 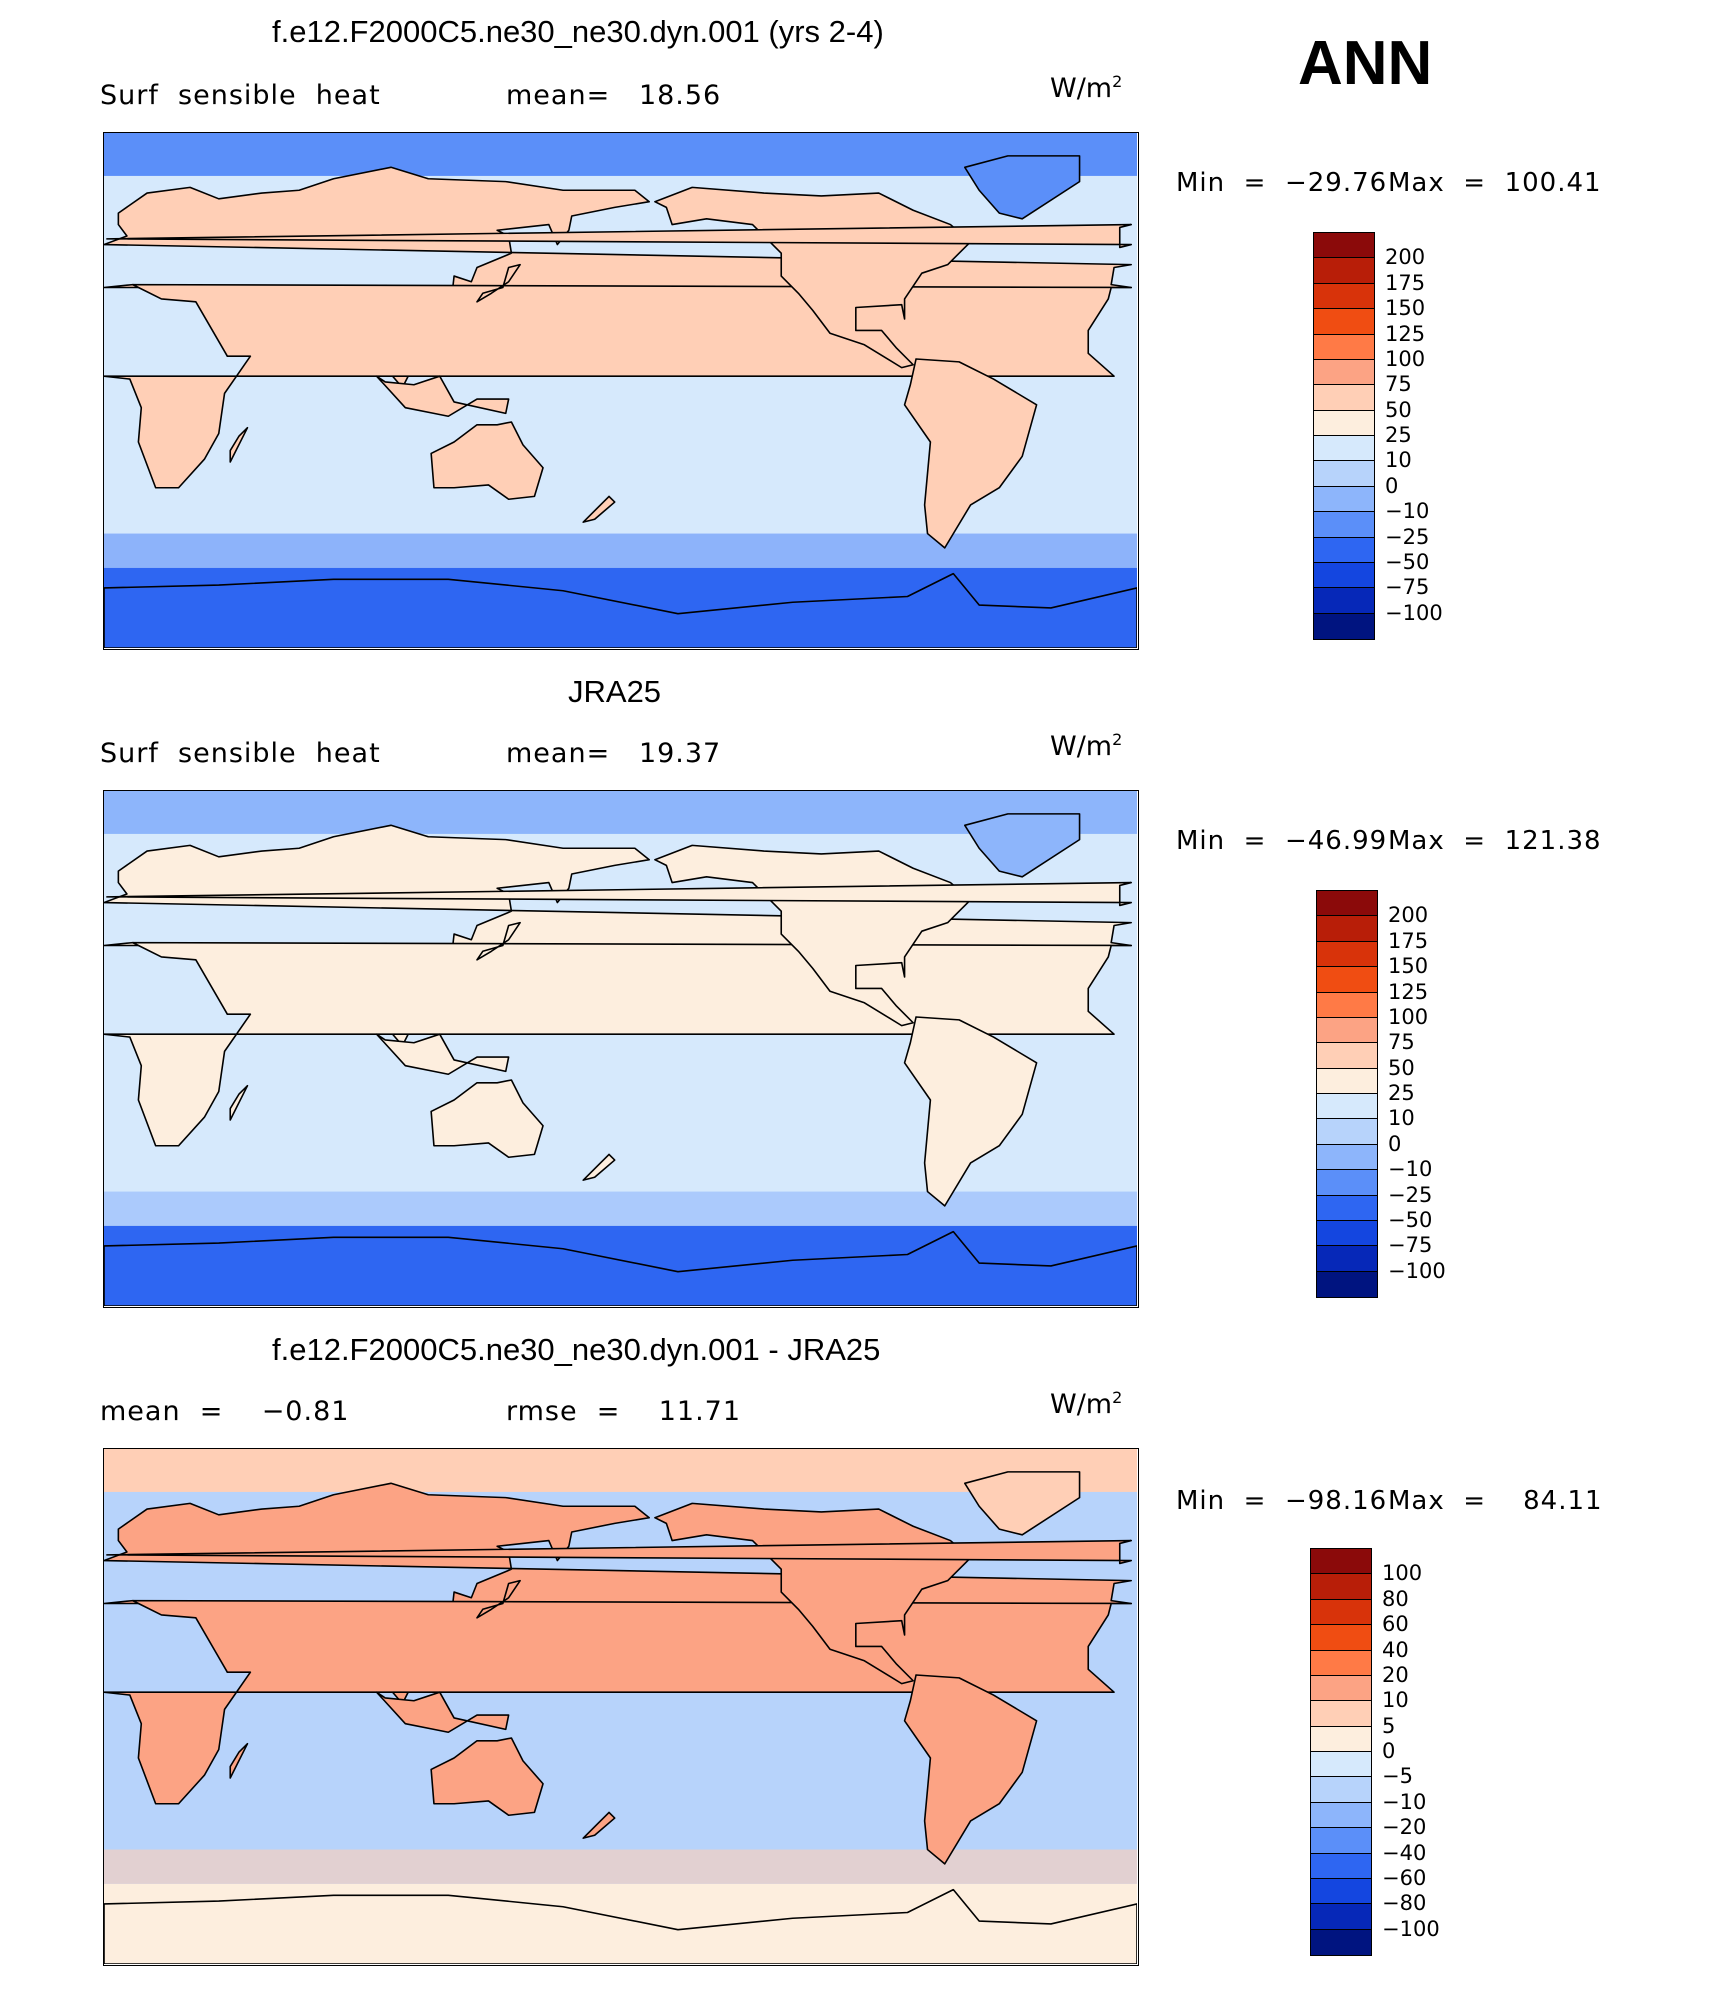 What do you see at coordinates (1495, 183) in the screenshot?
I see `panel1-max-label: Max = 100.41` at bounding box center [1495, 183].